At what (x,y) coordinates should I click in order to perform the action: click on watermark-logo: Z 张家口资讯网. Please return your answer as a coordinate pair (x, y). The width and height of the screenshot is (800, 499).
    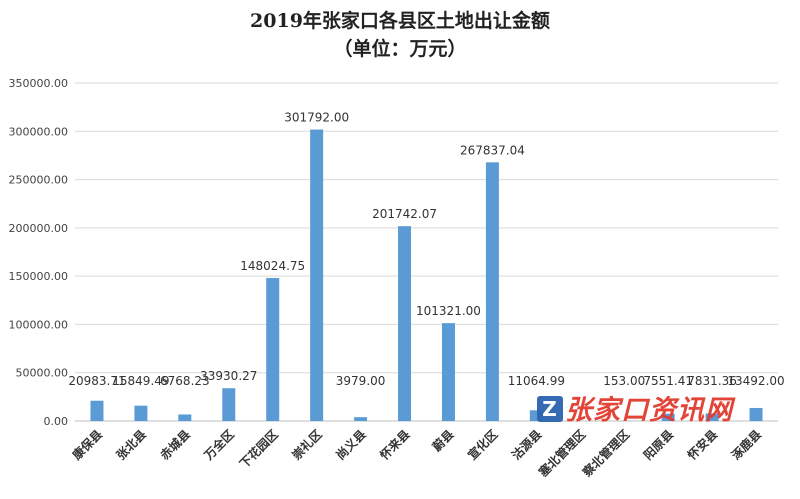
    Looking at the image, I should click on (635, 407).